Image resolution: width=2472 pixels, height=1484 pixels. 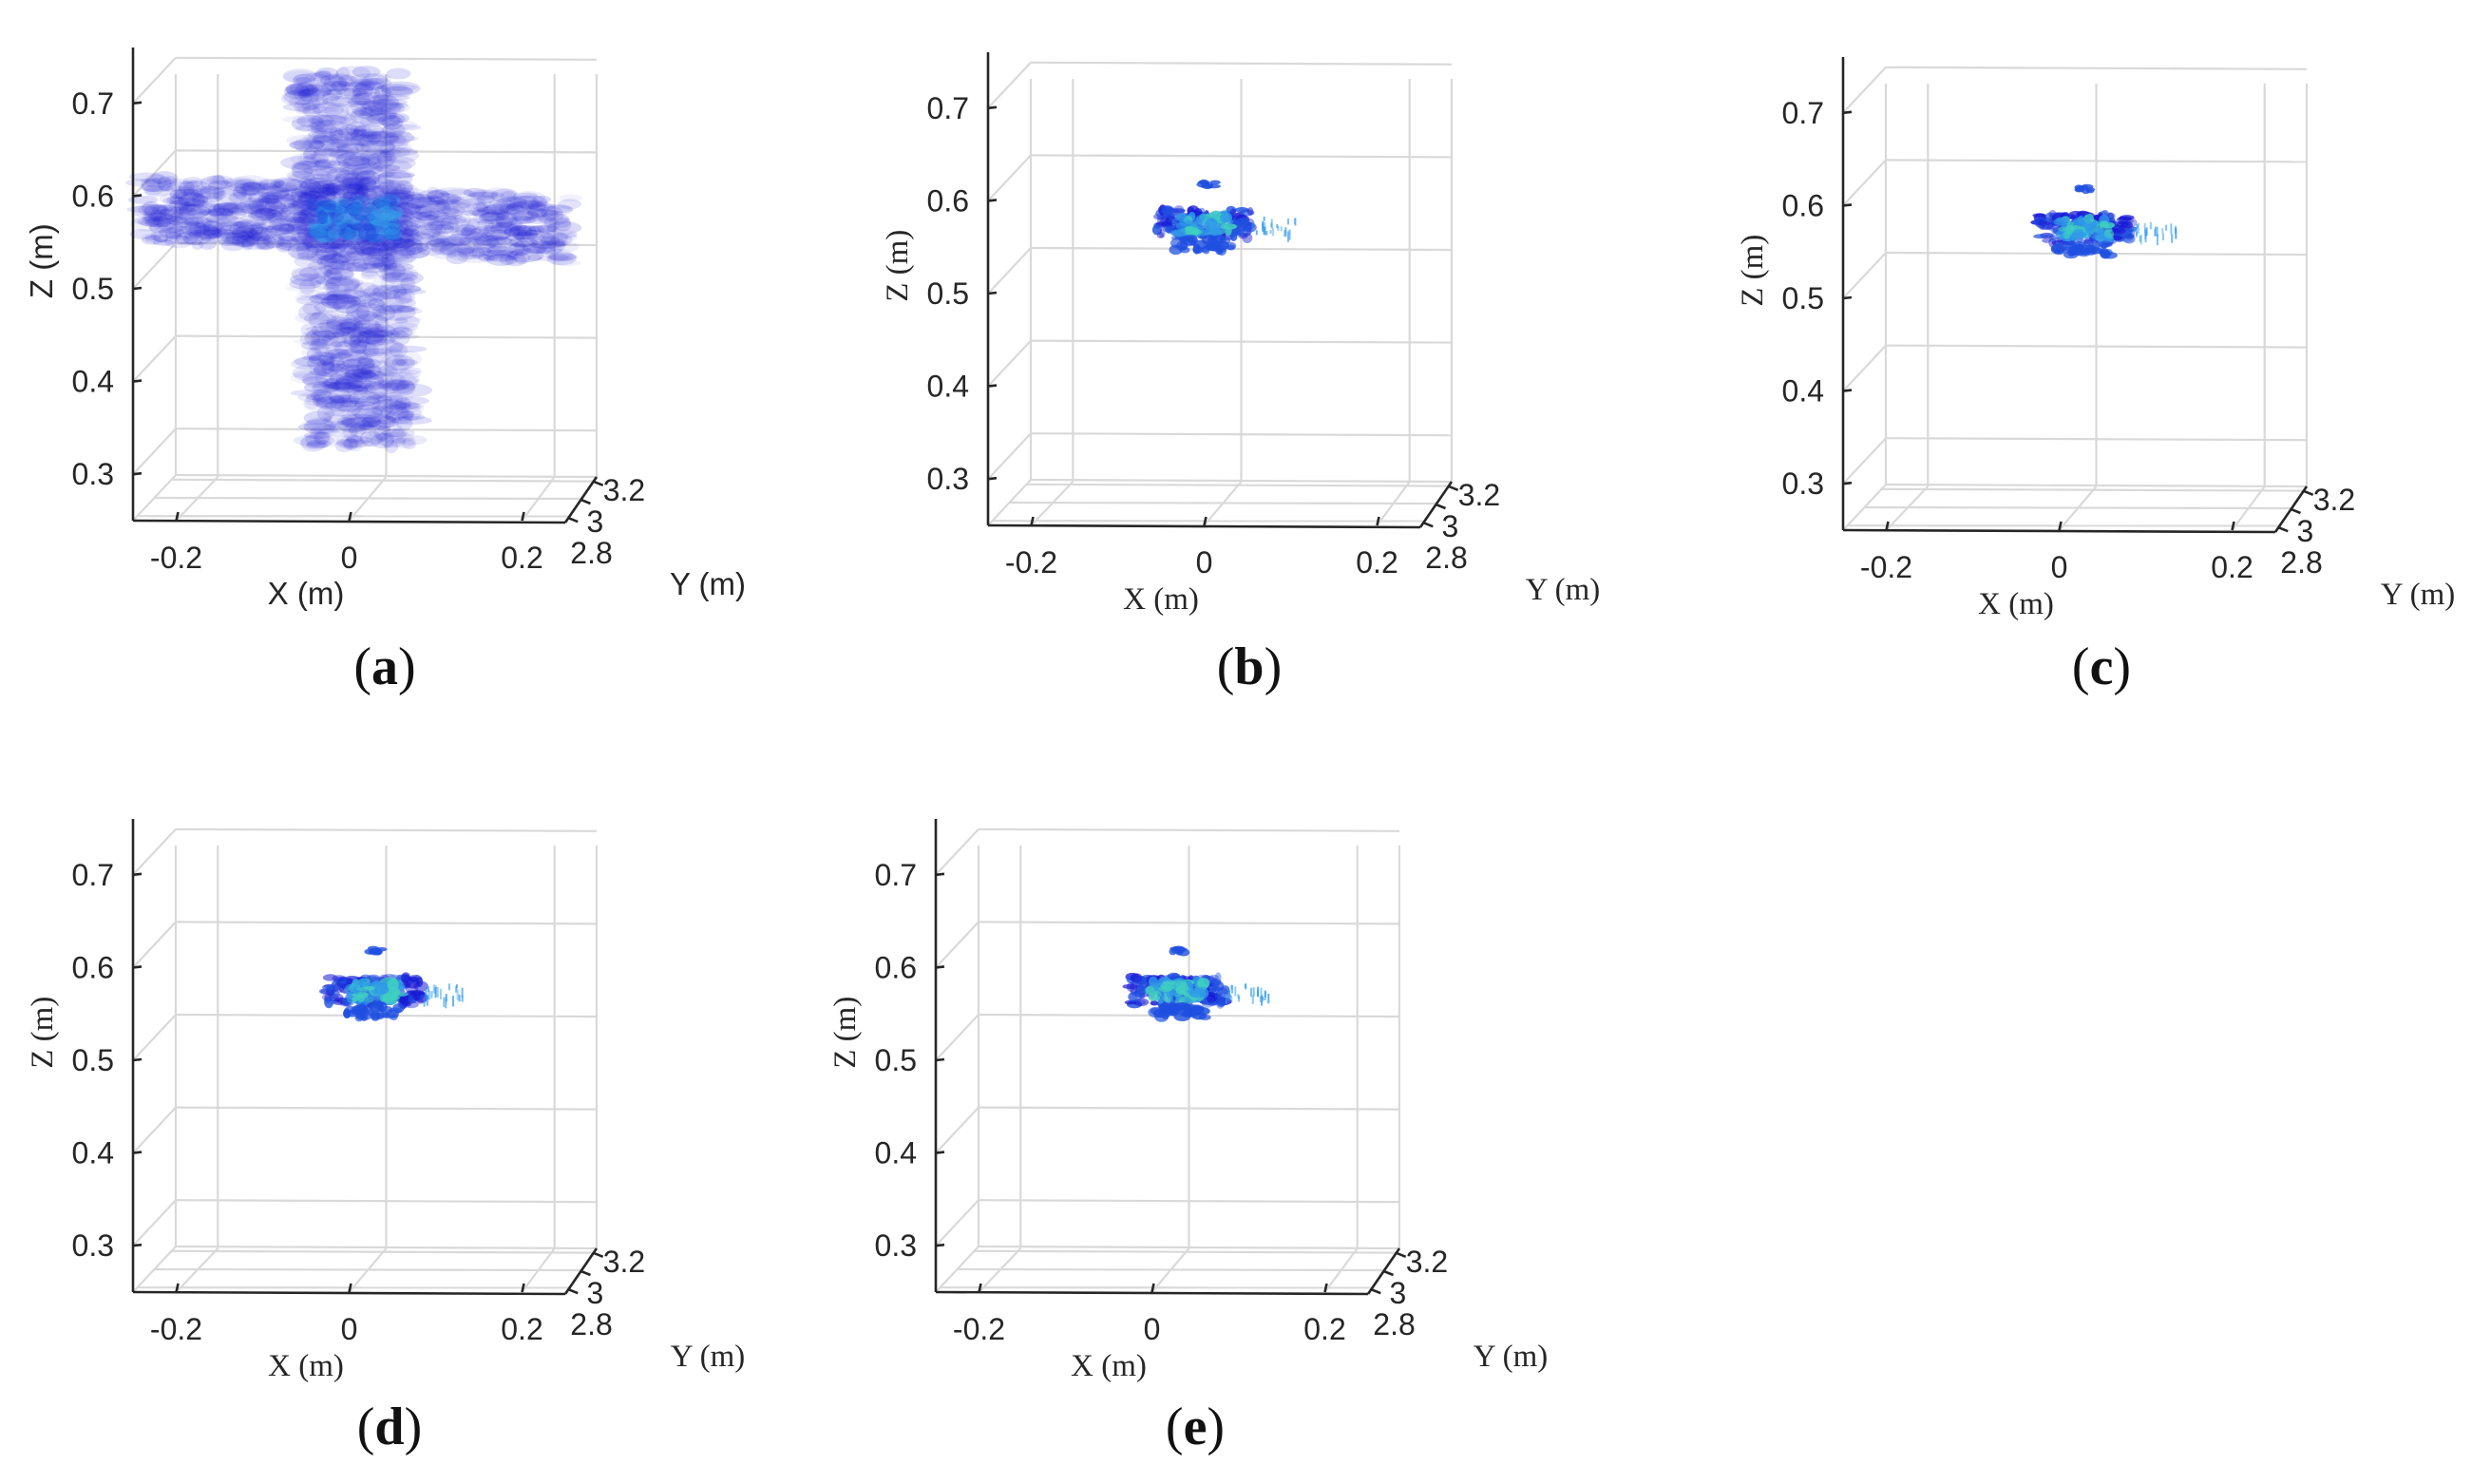 What do you see at coordinates (1427, 1262) in the screenshot?
I see `y-tick-label: 3.2` at bounding box center [1427, 1262].